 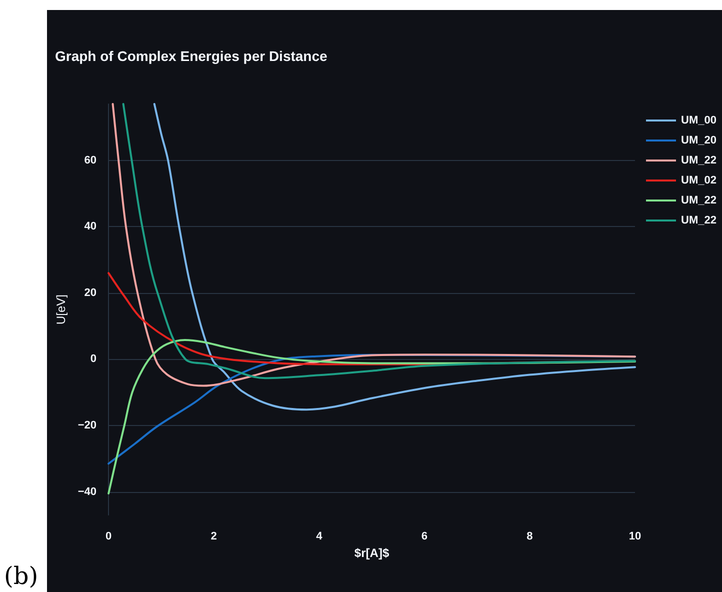 I want to click on x-tick-label: 8, so click(x=529, y=536).